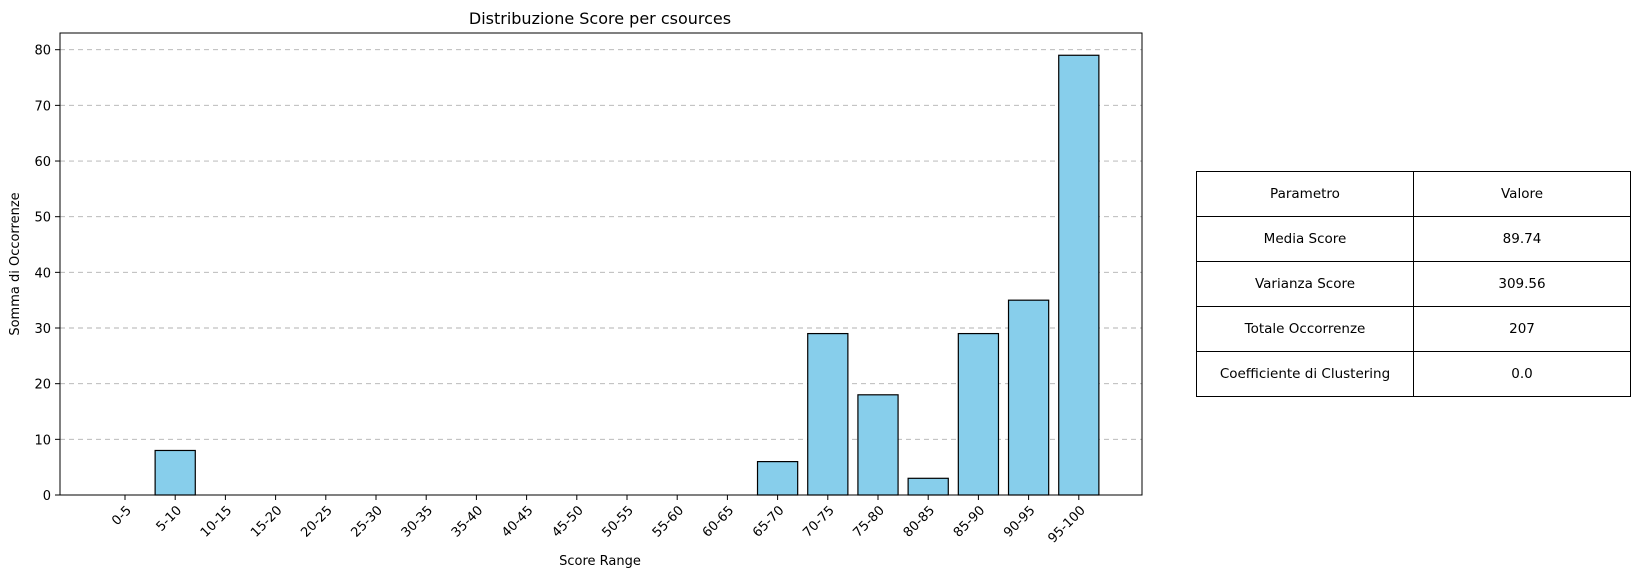 This screenshot has height=578, width=1640. Describe the element at coordinates (1305, 239) in the screenshot. I see `table-cell: Media Score` at that location.